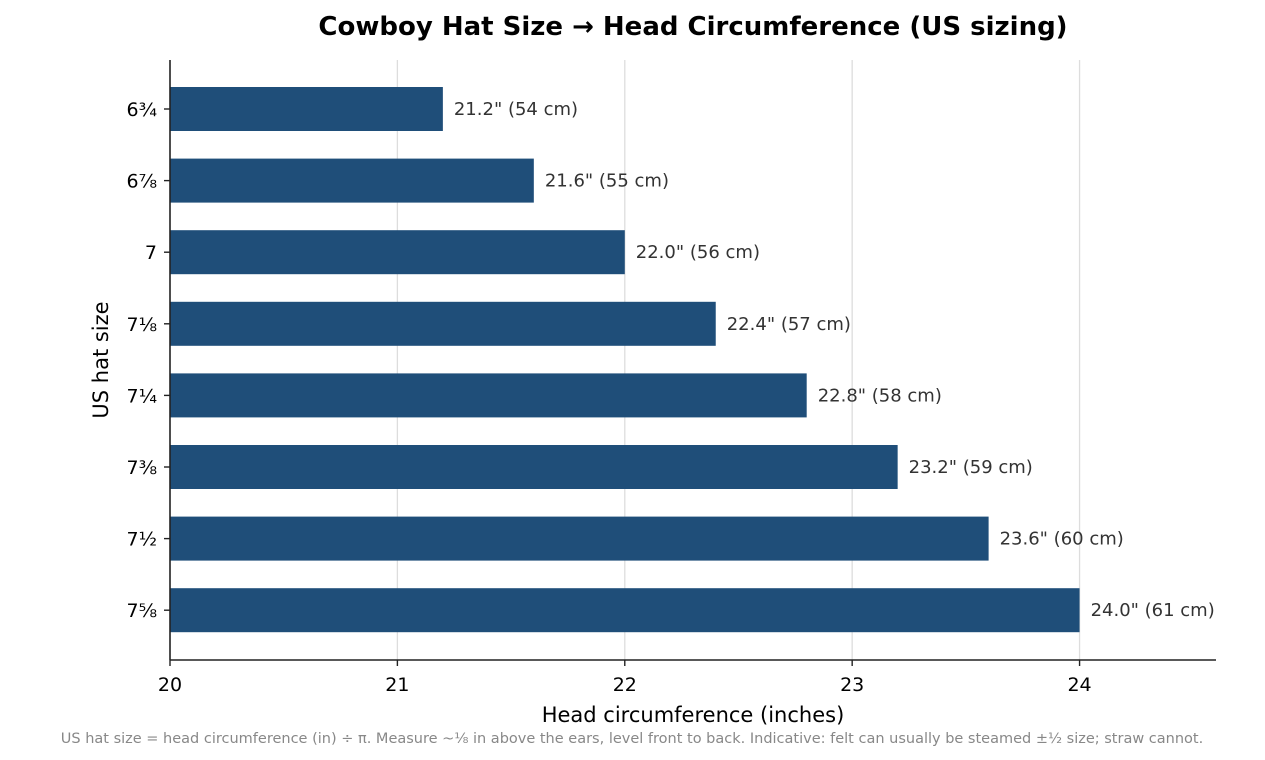 This screenshot has width=1265, height=760. I want to click on y-tick-label: 6⅞, so click(141, 182).